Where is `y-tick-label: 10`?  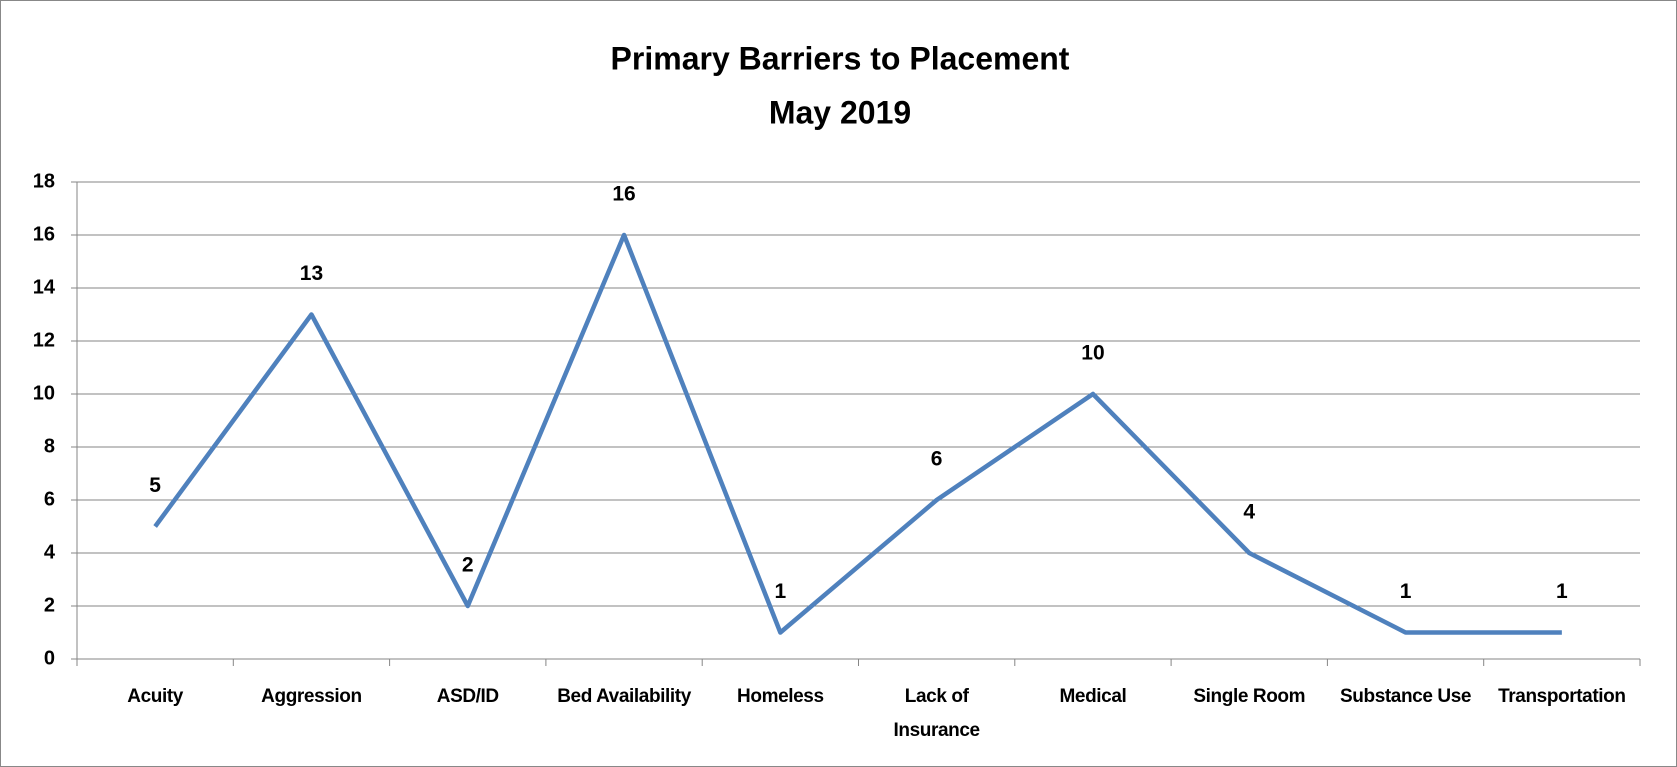
y-tick-label: 10 is located at coordinates (44, 393).